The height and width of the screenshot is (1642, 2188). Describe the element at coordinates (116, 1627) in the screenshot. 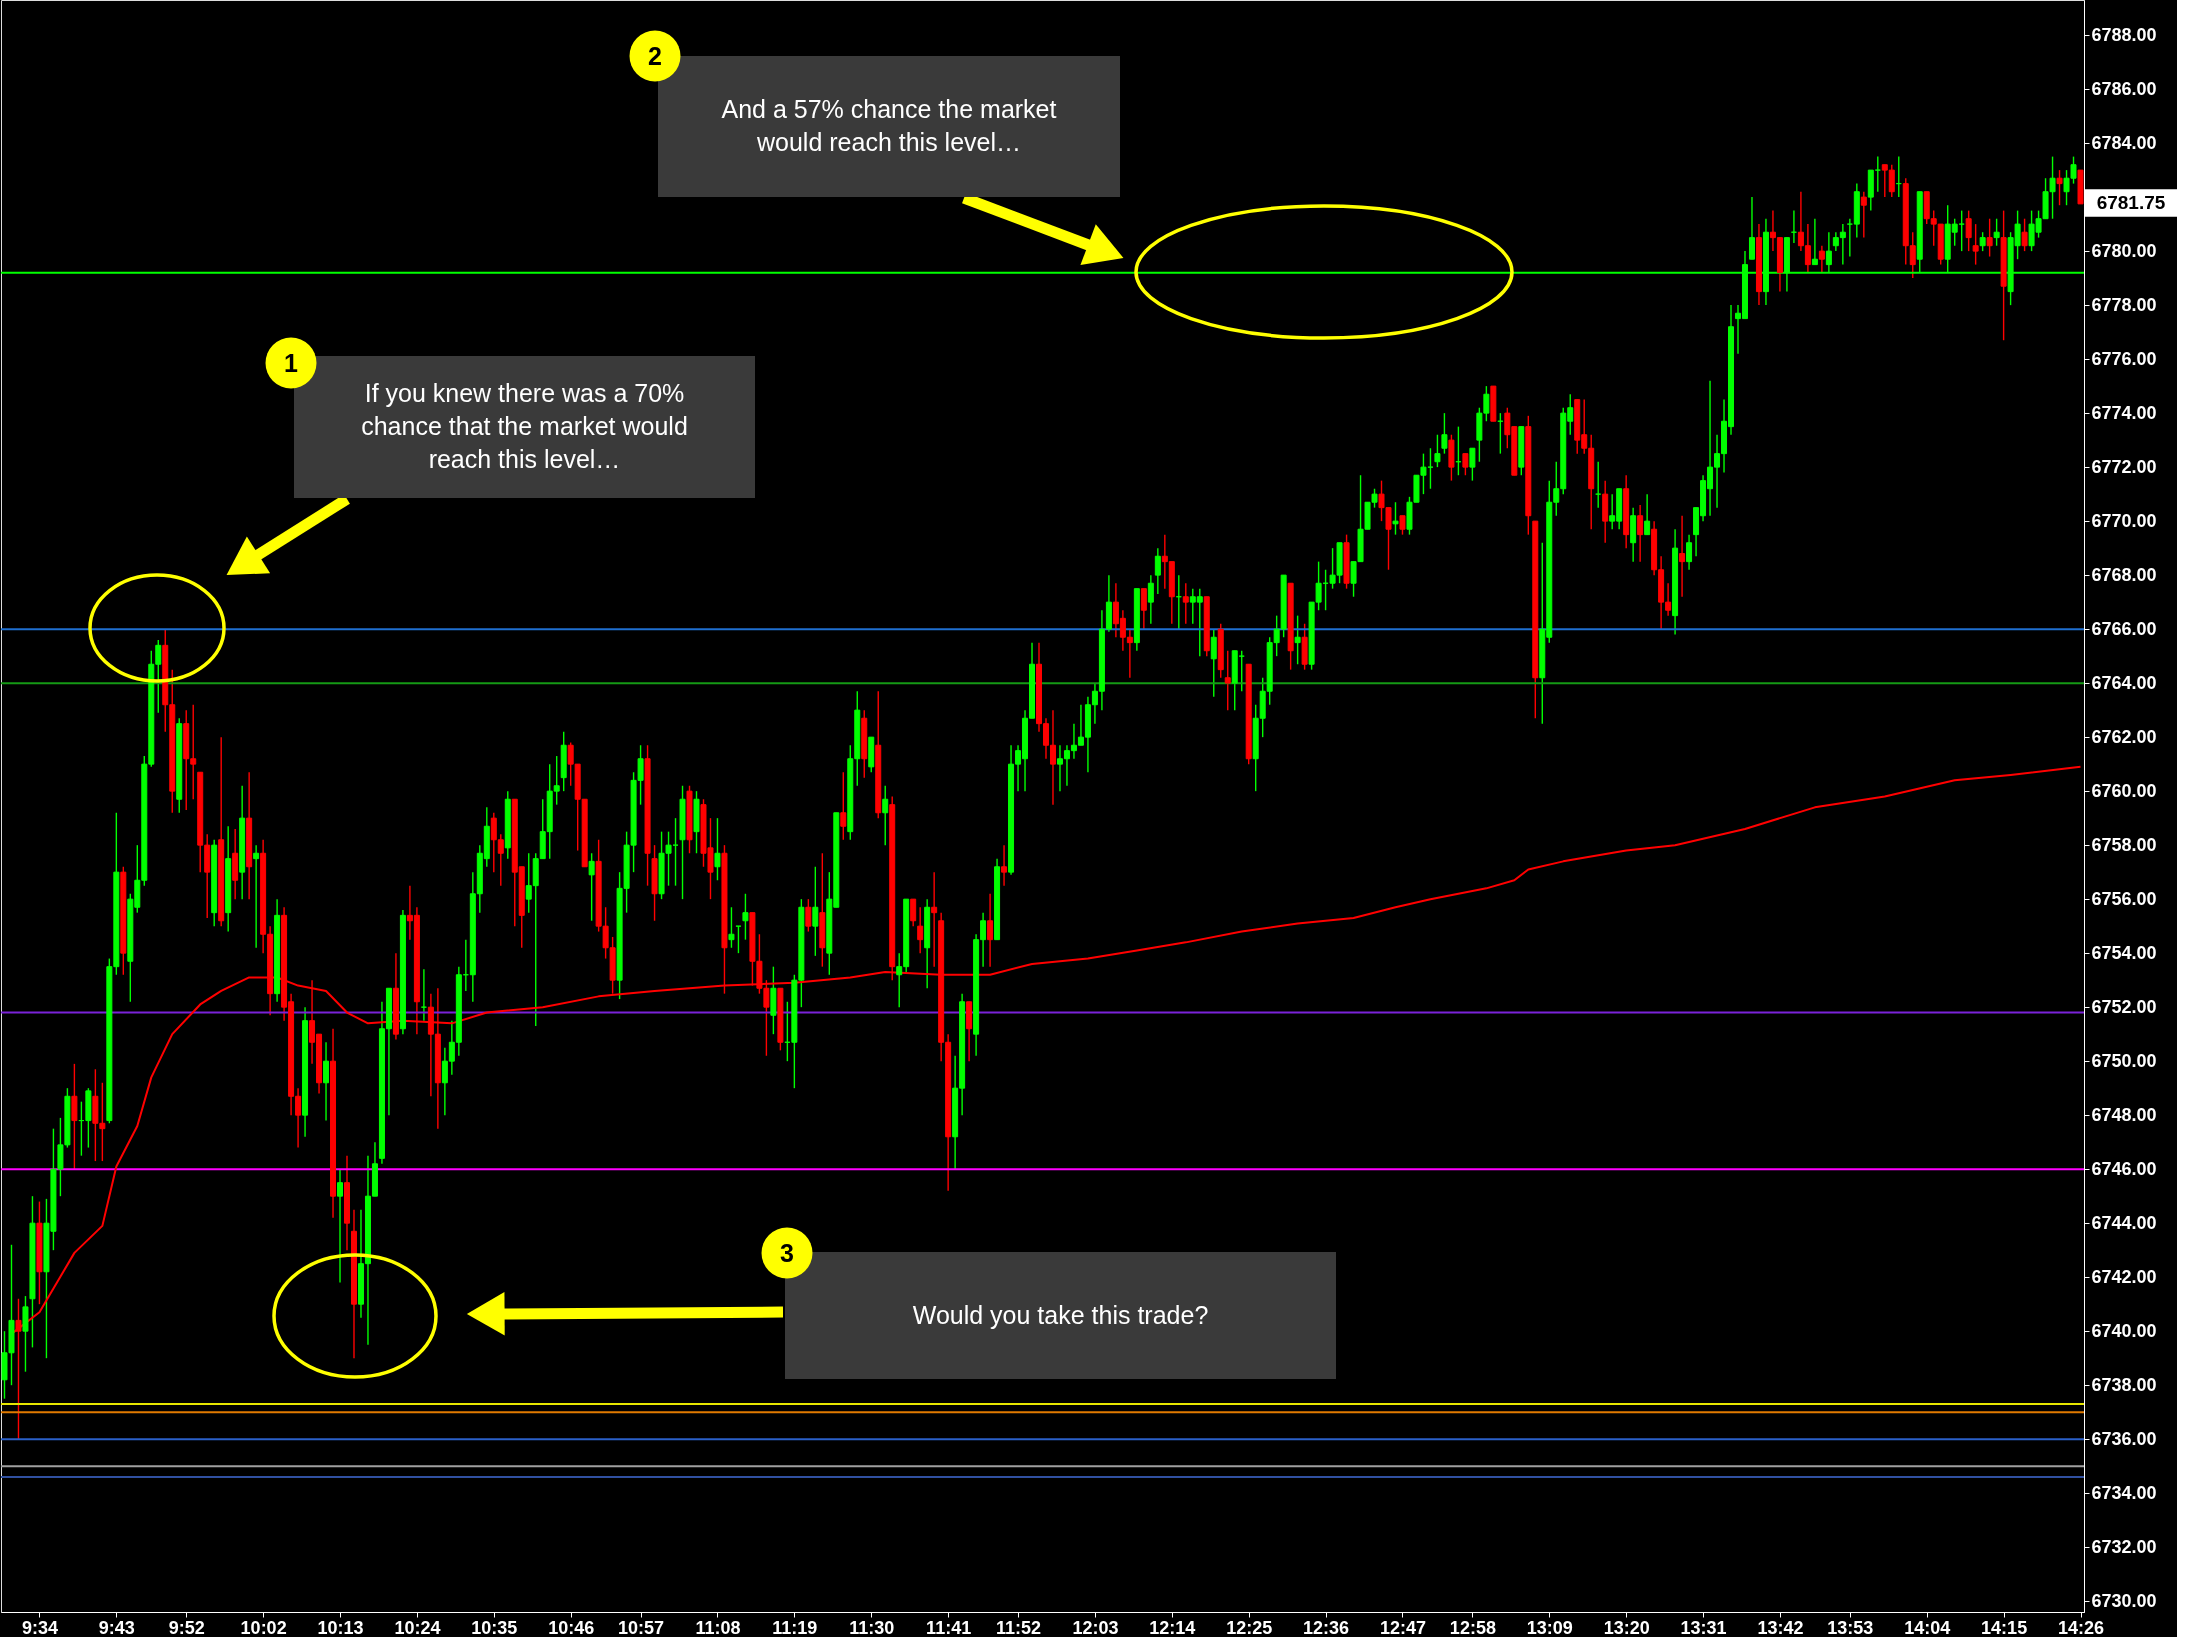

I see `x-tick-label: 9:43` at that location.